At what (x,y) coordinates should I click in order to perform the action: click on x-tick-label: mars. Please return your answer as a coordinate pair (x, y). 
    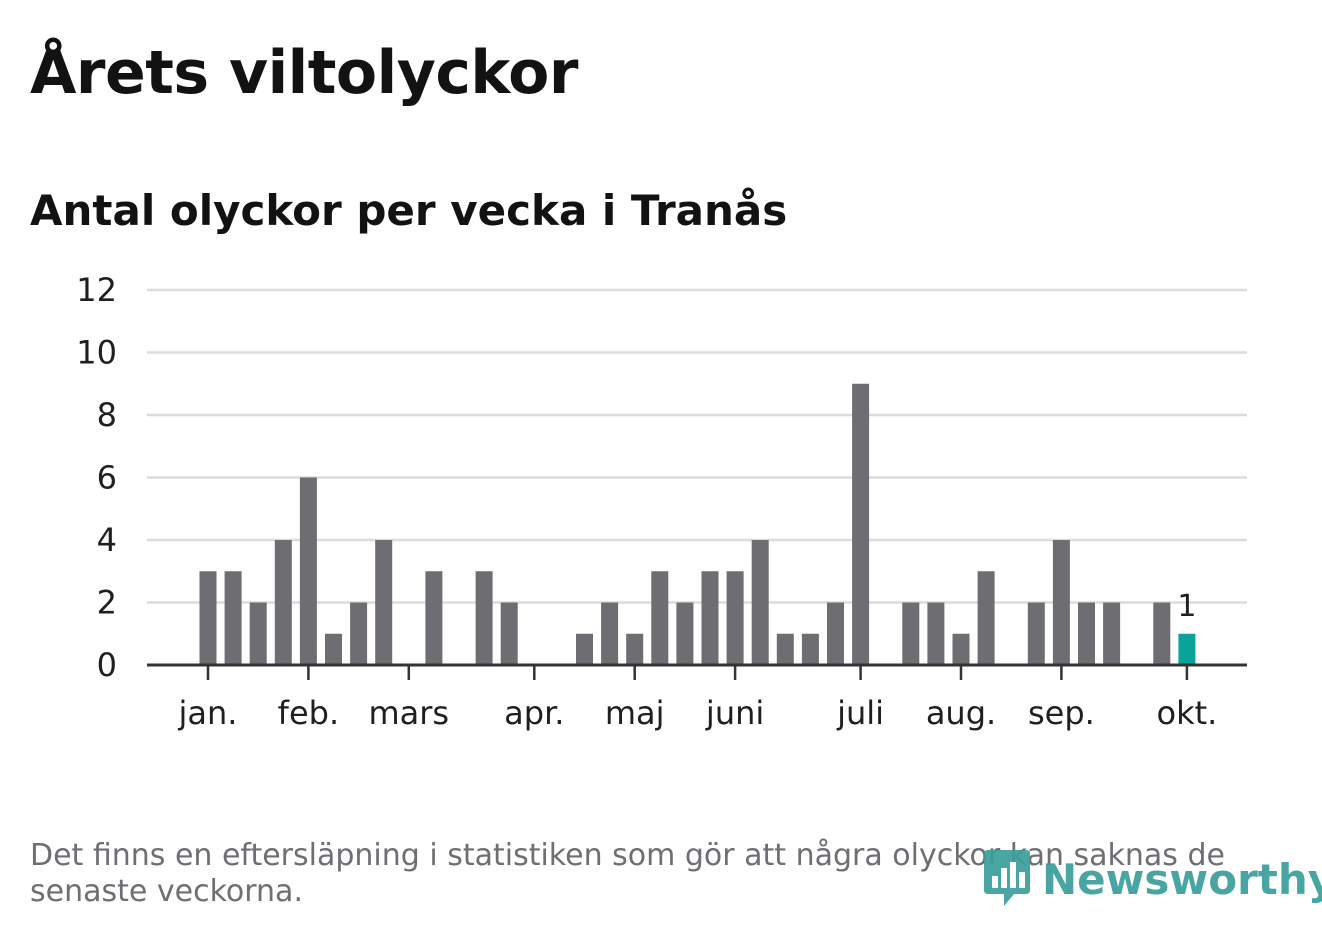
    Looking at the image, I should click on (408, 713).